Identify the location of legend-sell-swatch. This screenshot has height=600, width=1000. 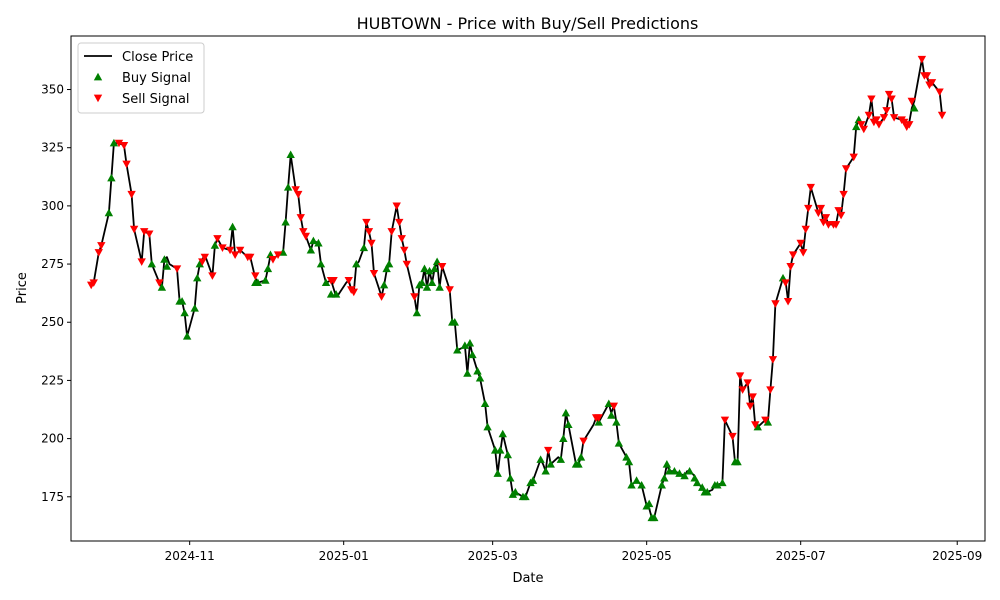
(98, 98).